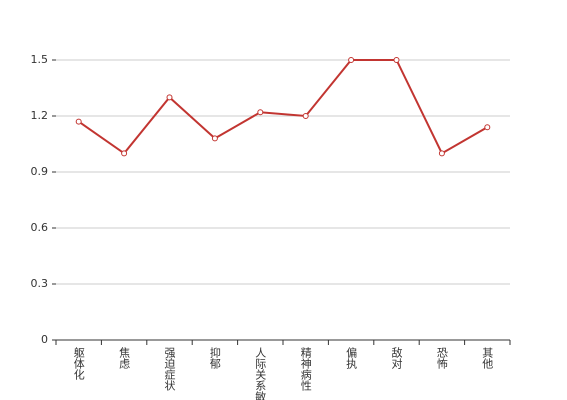 This screenshot has width=567, height=400. Describe the element at coordinates (487, 358) in the screenshot. I see `x-tick-label: 其他` at that location.